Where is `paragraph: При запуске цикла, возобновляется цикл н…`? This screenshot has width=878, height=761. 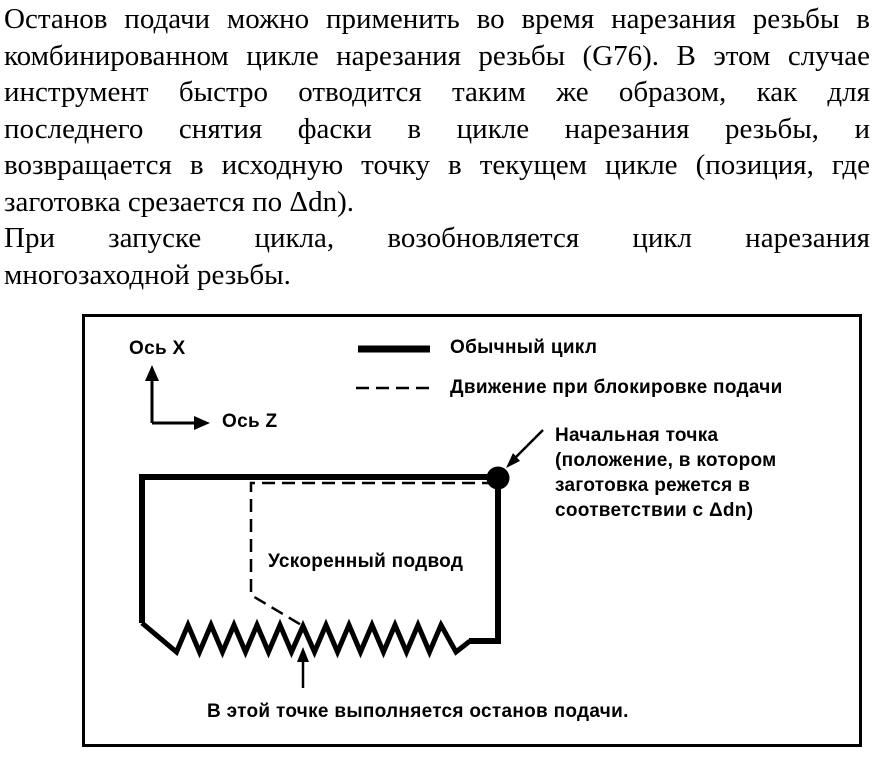
paragraph: При запуске цикла, возобновляется цикл н… is located at coordinates (437, 256).